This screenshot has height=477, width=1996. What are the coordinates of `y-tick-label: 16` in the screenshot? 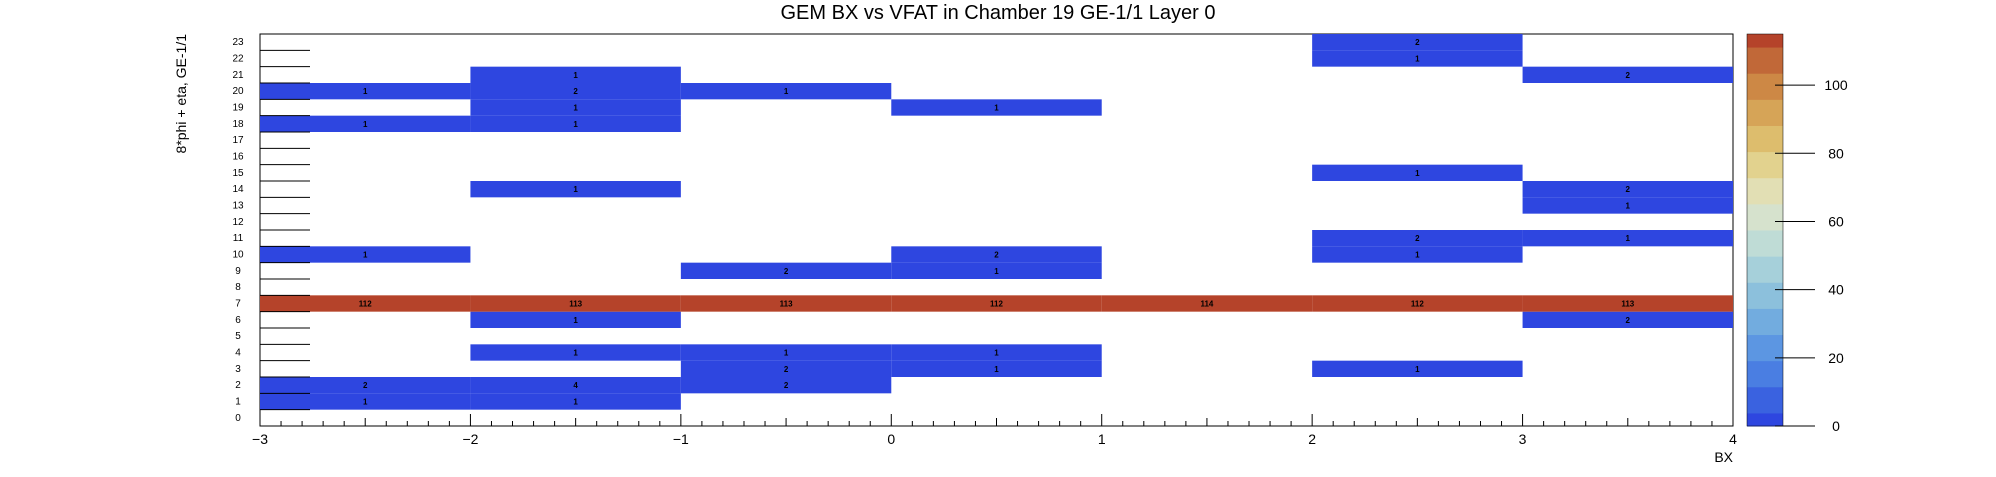 It's located at (238, 157).